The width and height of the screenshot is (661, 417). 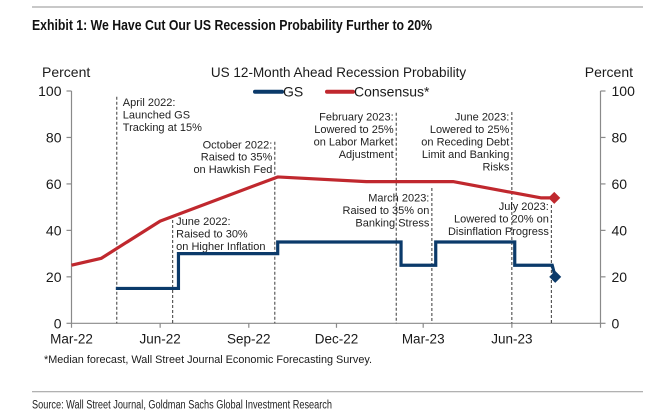 What do you see at coordinates (616, 323) in the screenshot?
I see `y-tick-label-right: 0` at bounding box center [616, 323].